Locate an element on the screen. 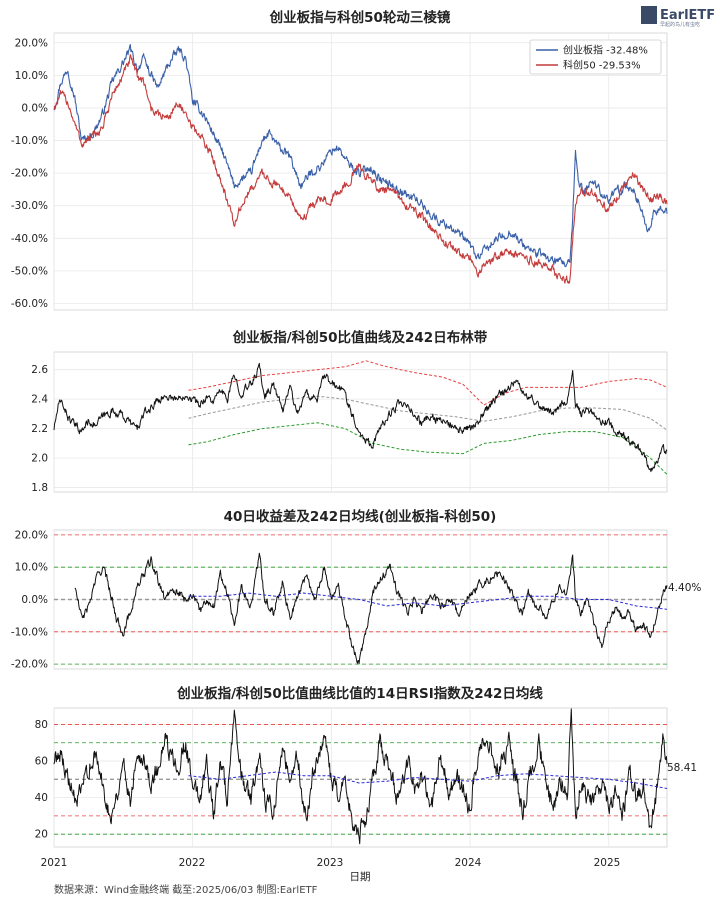  legend-label-kc50: 科创50 -29.53% is located at coordinates (602, 65).